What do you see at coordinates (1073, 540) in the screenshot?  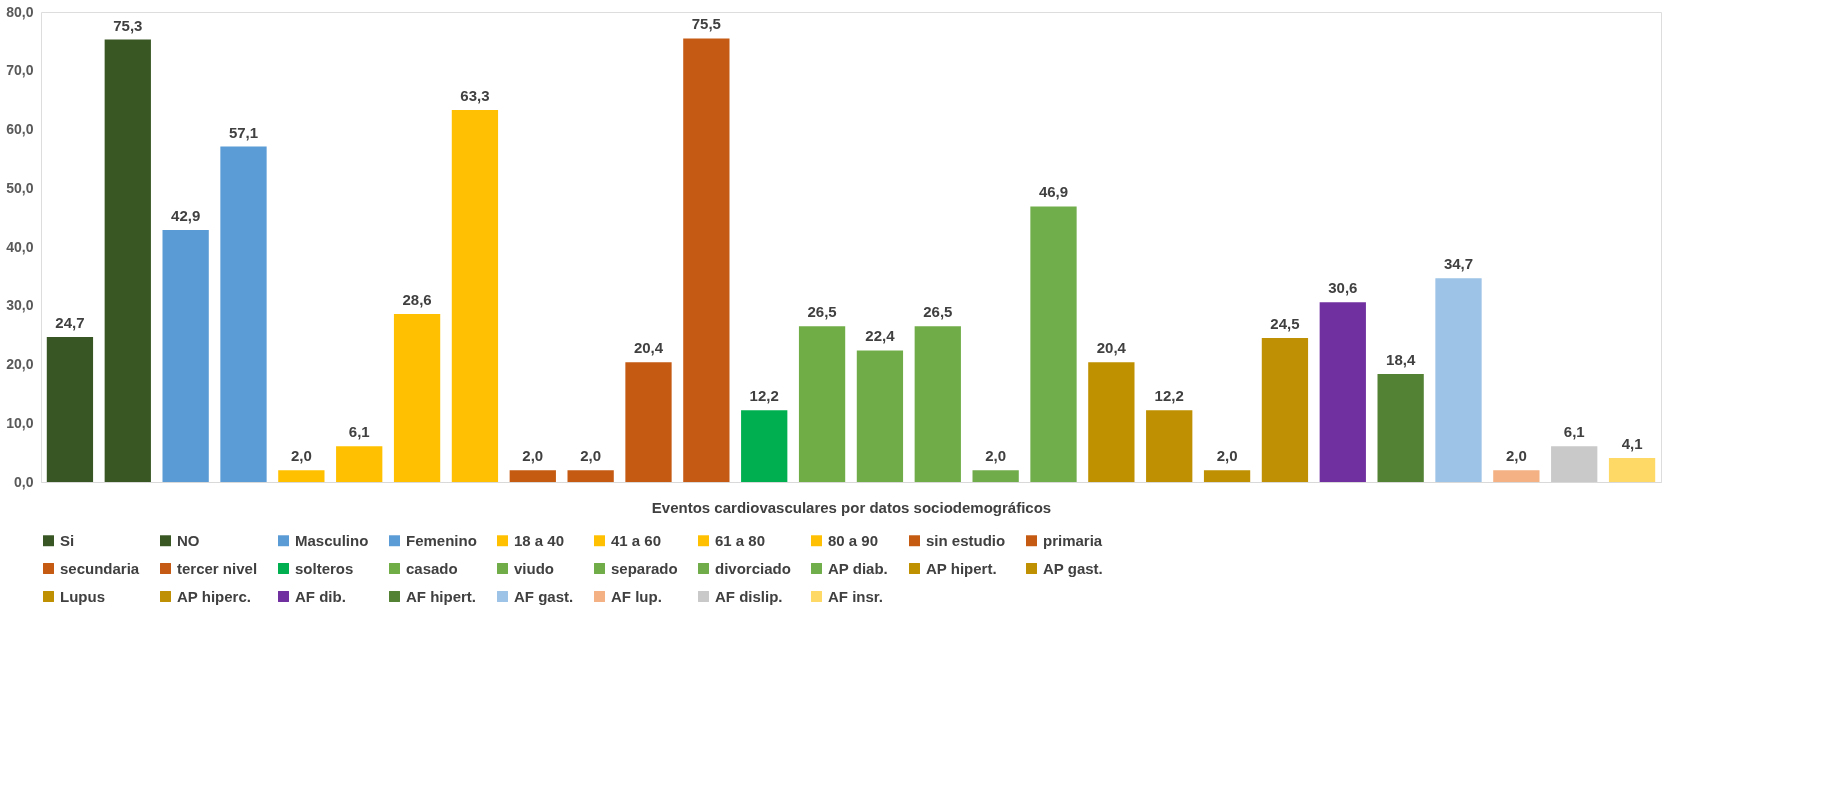 I see `legend-label: primaria` at bounding box center [1073, 540].